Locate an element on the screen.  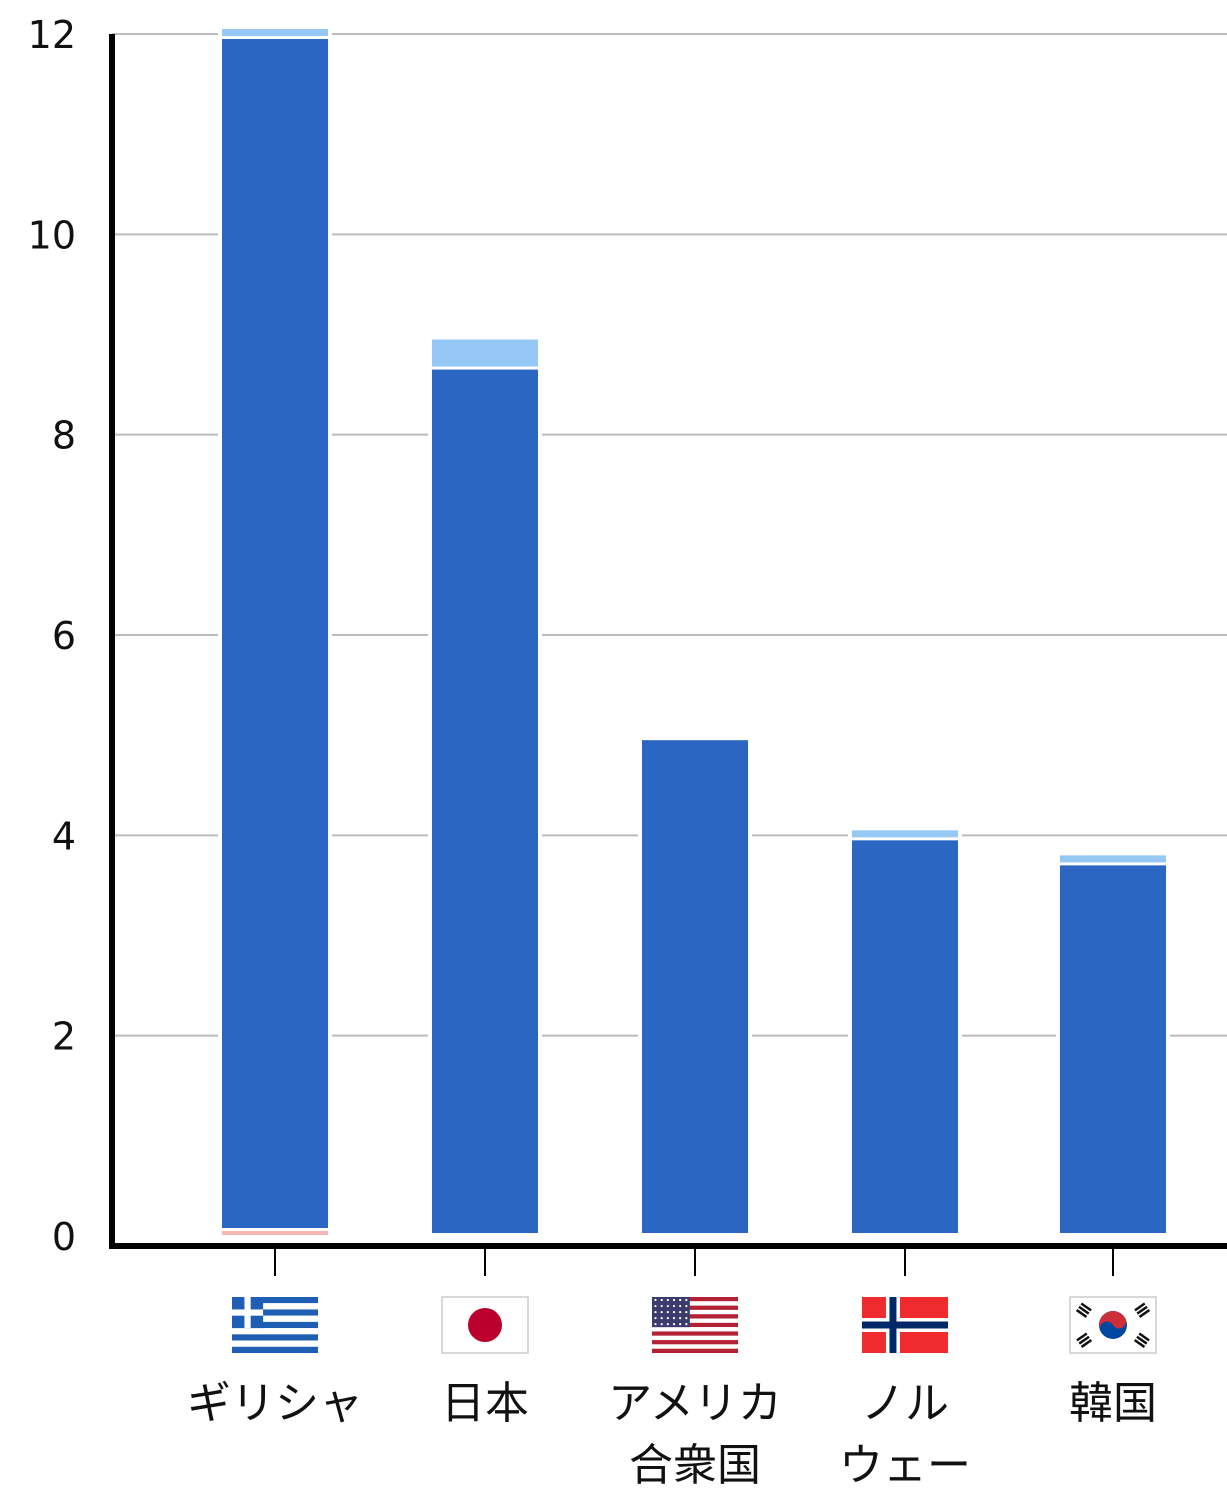
y-tick-label: 6 is located at coordinates (64, 636).